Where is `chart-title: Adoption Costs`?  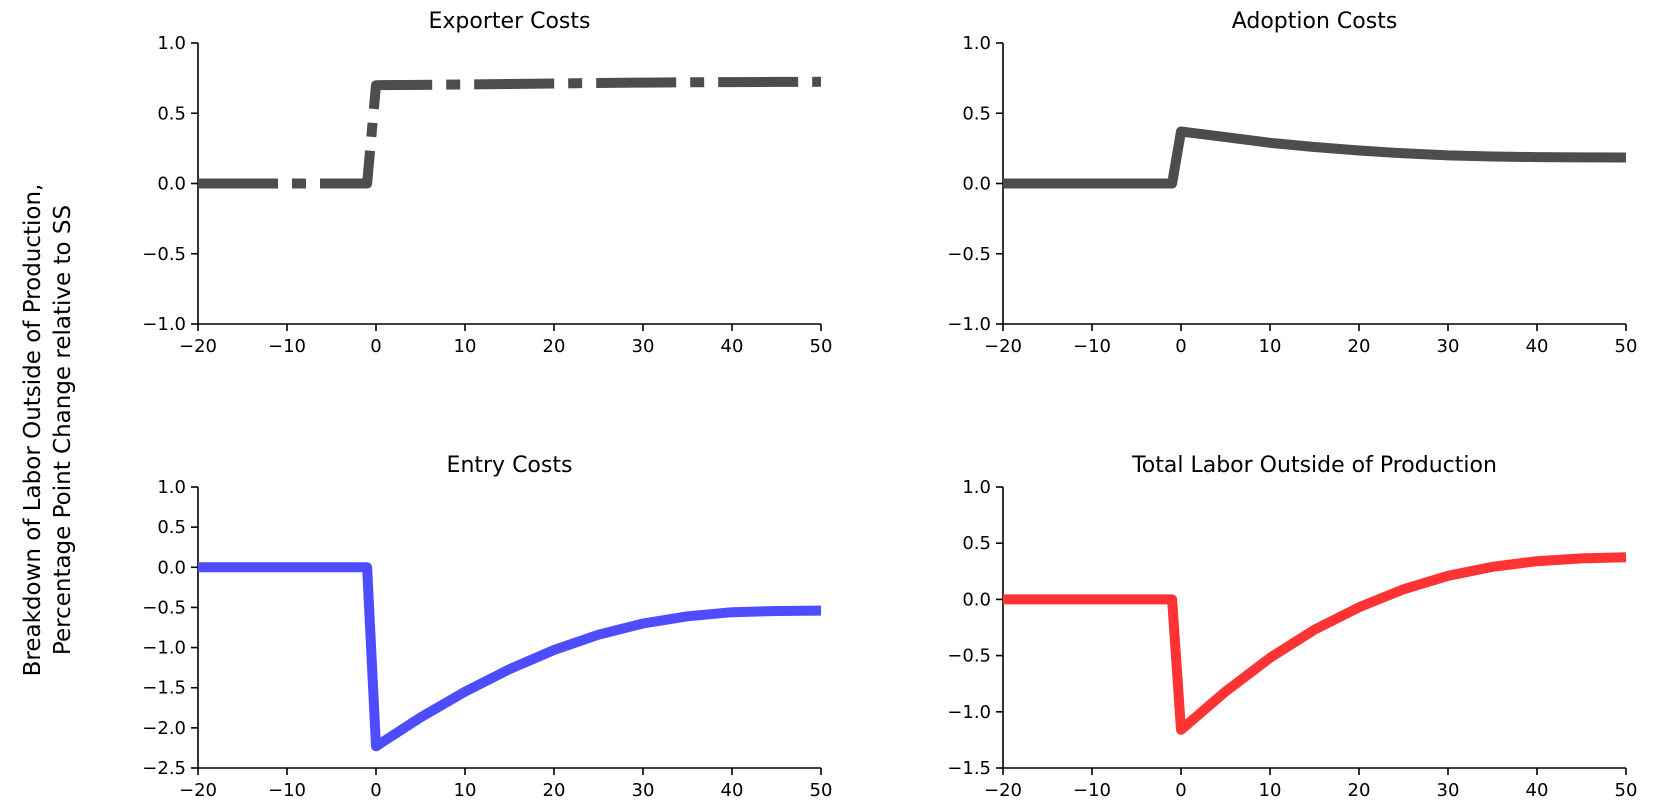 chart-title: Adoption Costs is located at coordinates (1315, 21).